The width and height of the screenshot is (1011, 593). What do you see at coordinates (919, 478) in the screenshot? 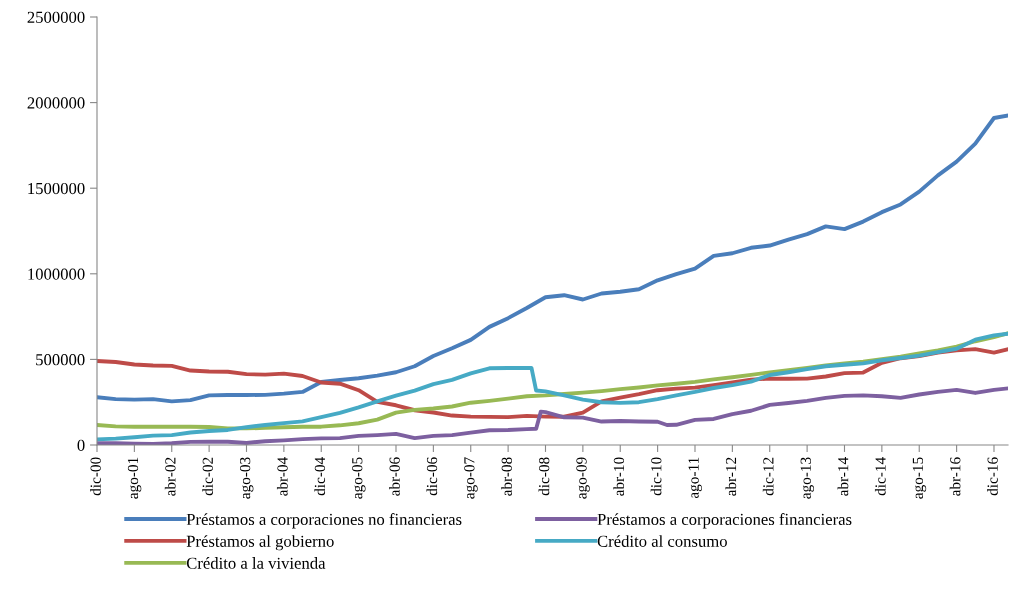
I see `x-tick-label: ago-15` at bounding box center [919, 478].